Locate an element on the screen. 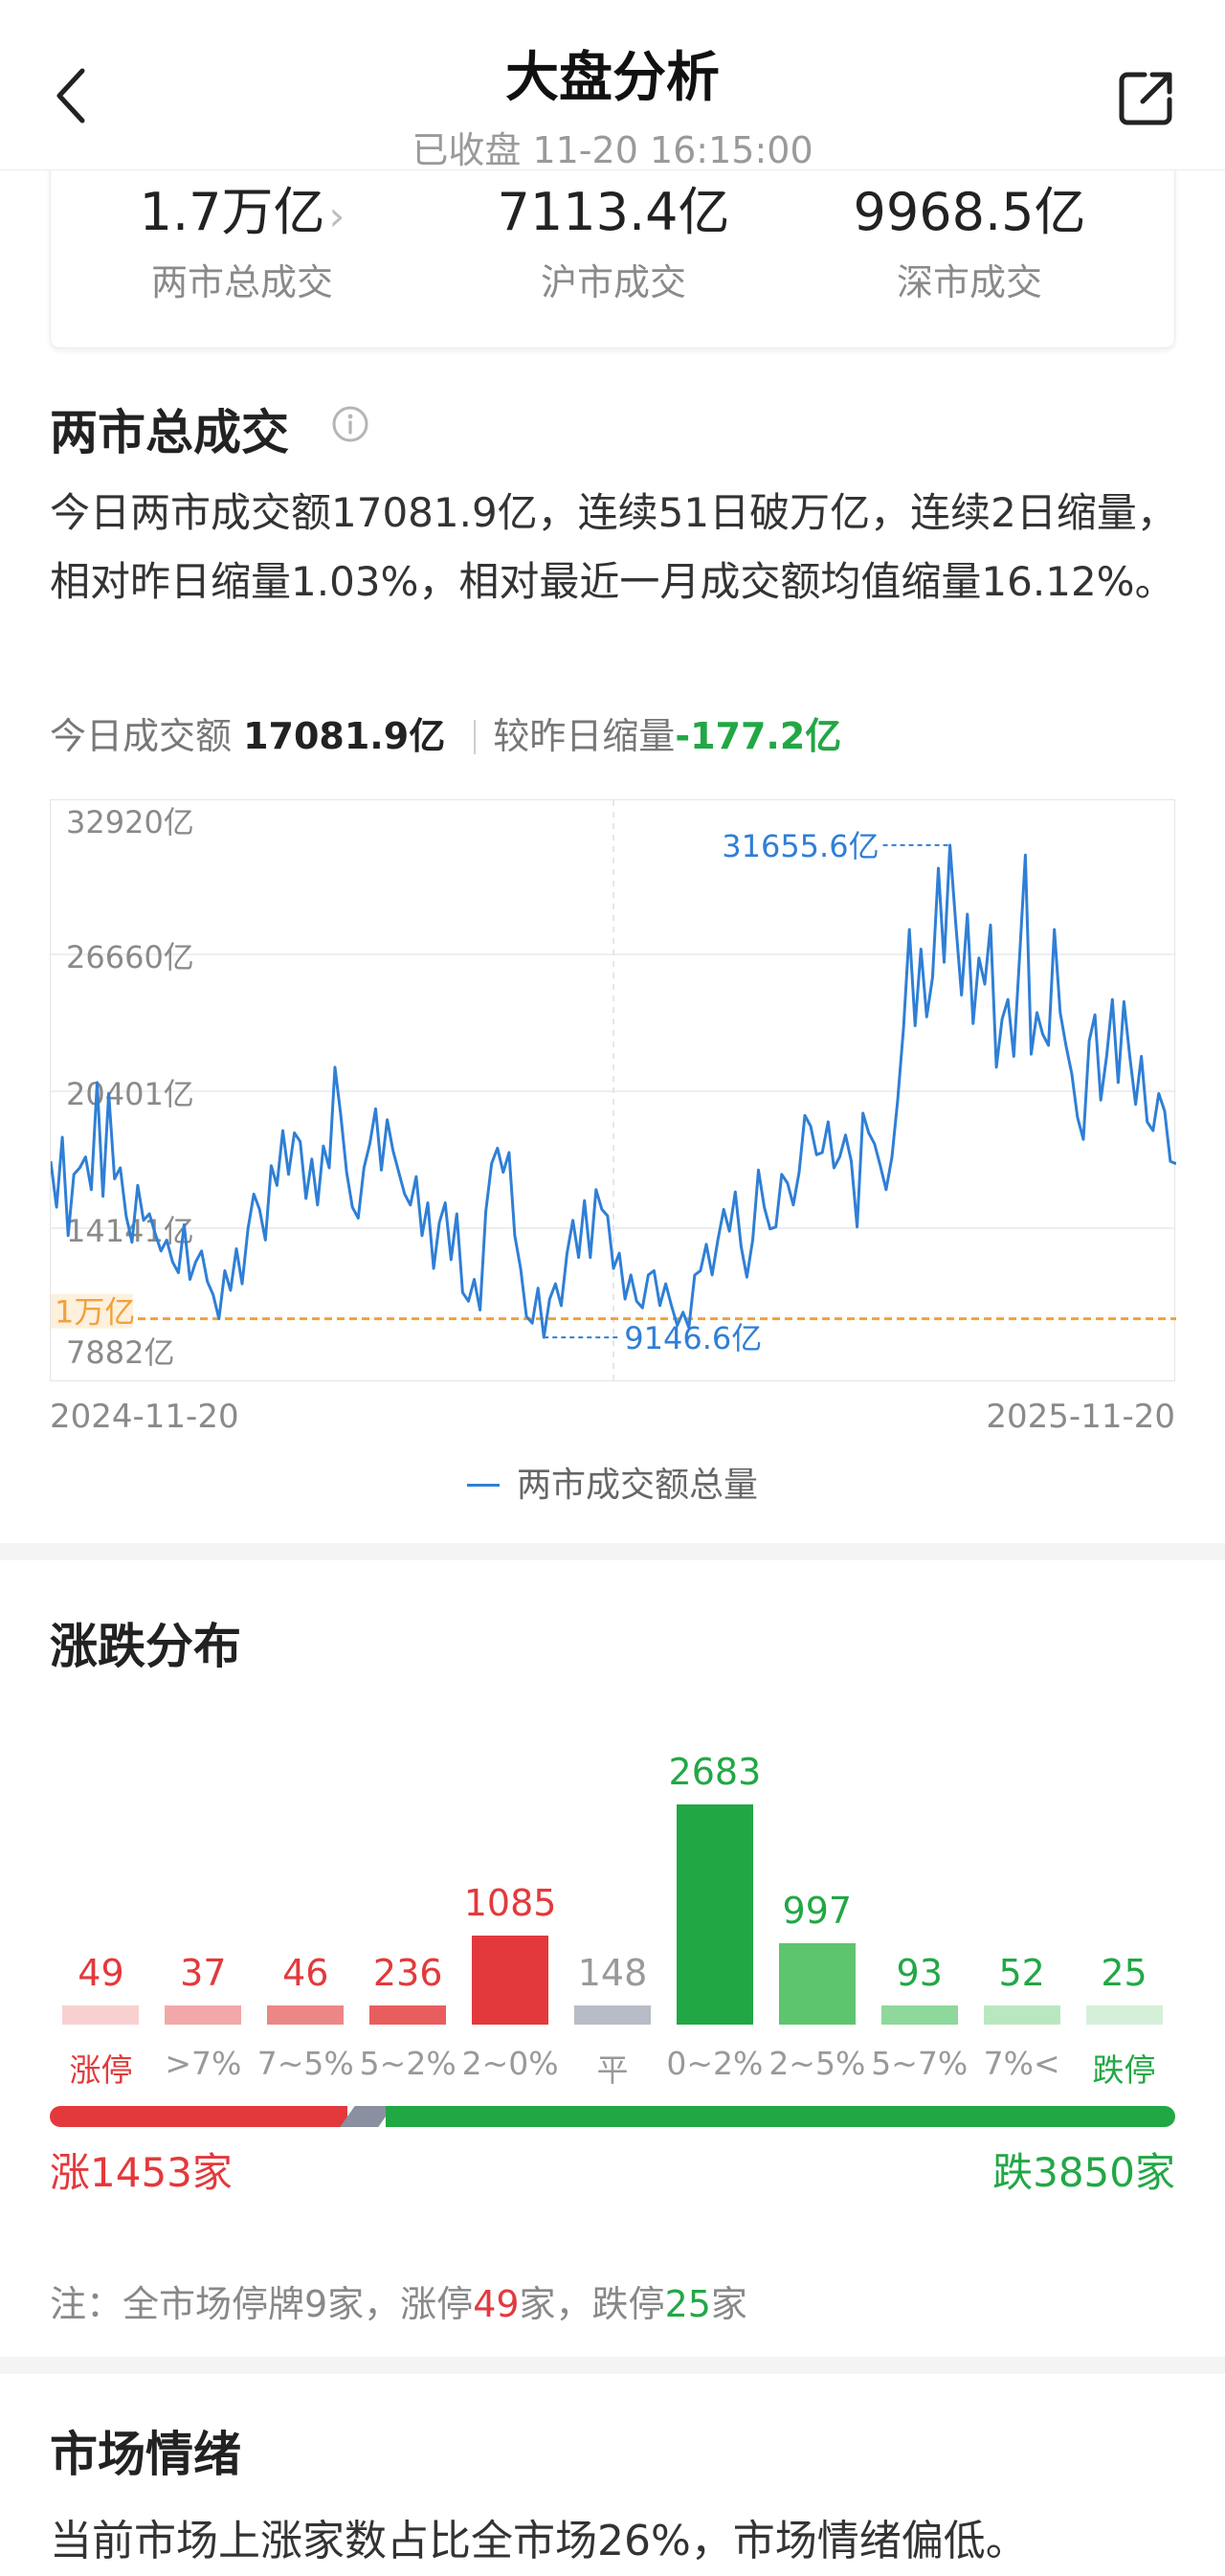  chevron-right-icon: › is located at coordinates (336, 216).